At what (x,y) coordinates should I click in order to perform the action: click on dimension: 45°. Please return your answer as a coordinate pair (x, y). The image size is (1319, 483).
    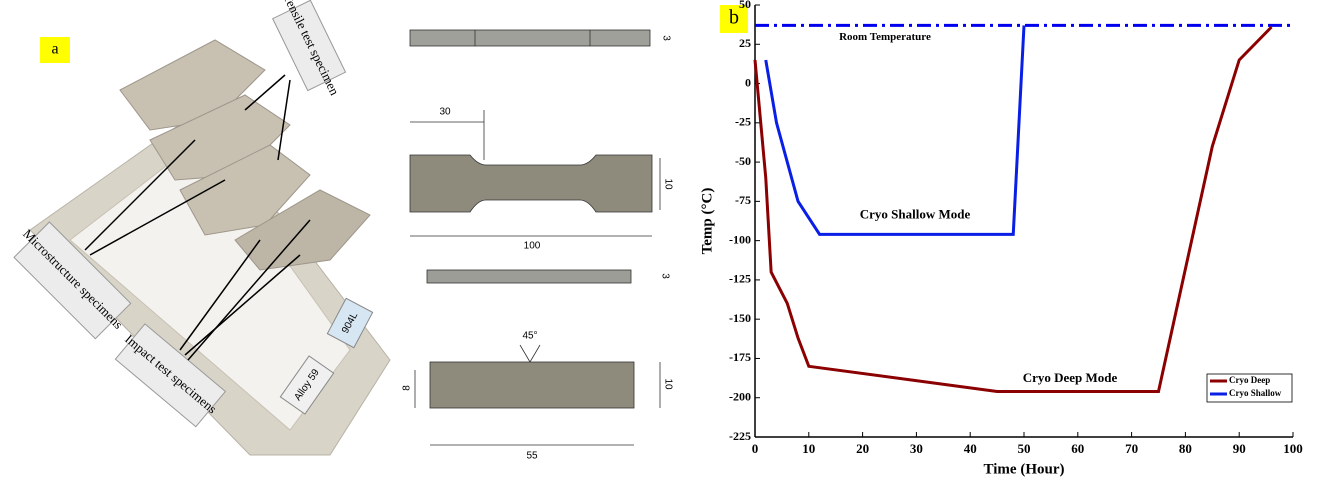
    Looking at the image, I should click on (529, 336).